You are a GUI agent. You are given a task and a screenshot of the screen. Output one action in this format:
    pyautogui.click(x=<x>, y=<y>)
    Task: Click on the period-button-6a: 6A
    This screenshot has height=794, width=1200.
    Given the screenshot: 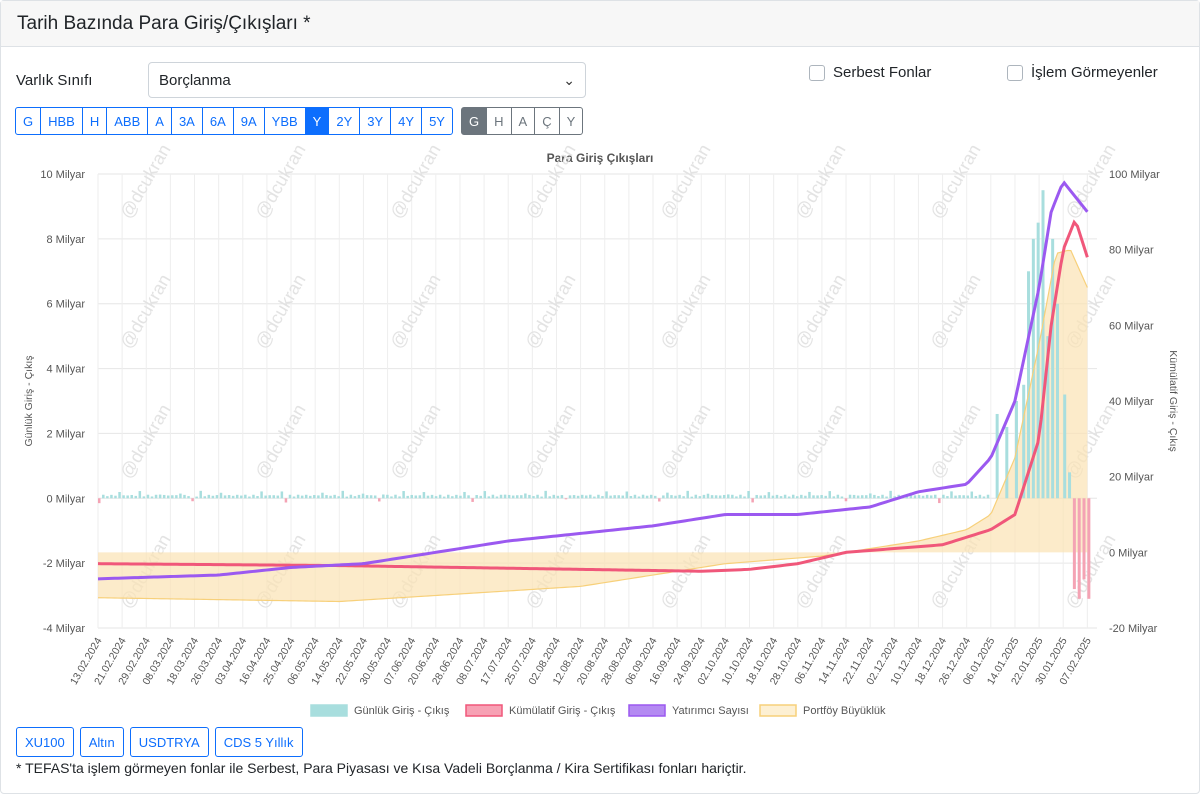 What is the action you would take?
    pyautogui.click(x=217, y=121)
    